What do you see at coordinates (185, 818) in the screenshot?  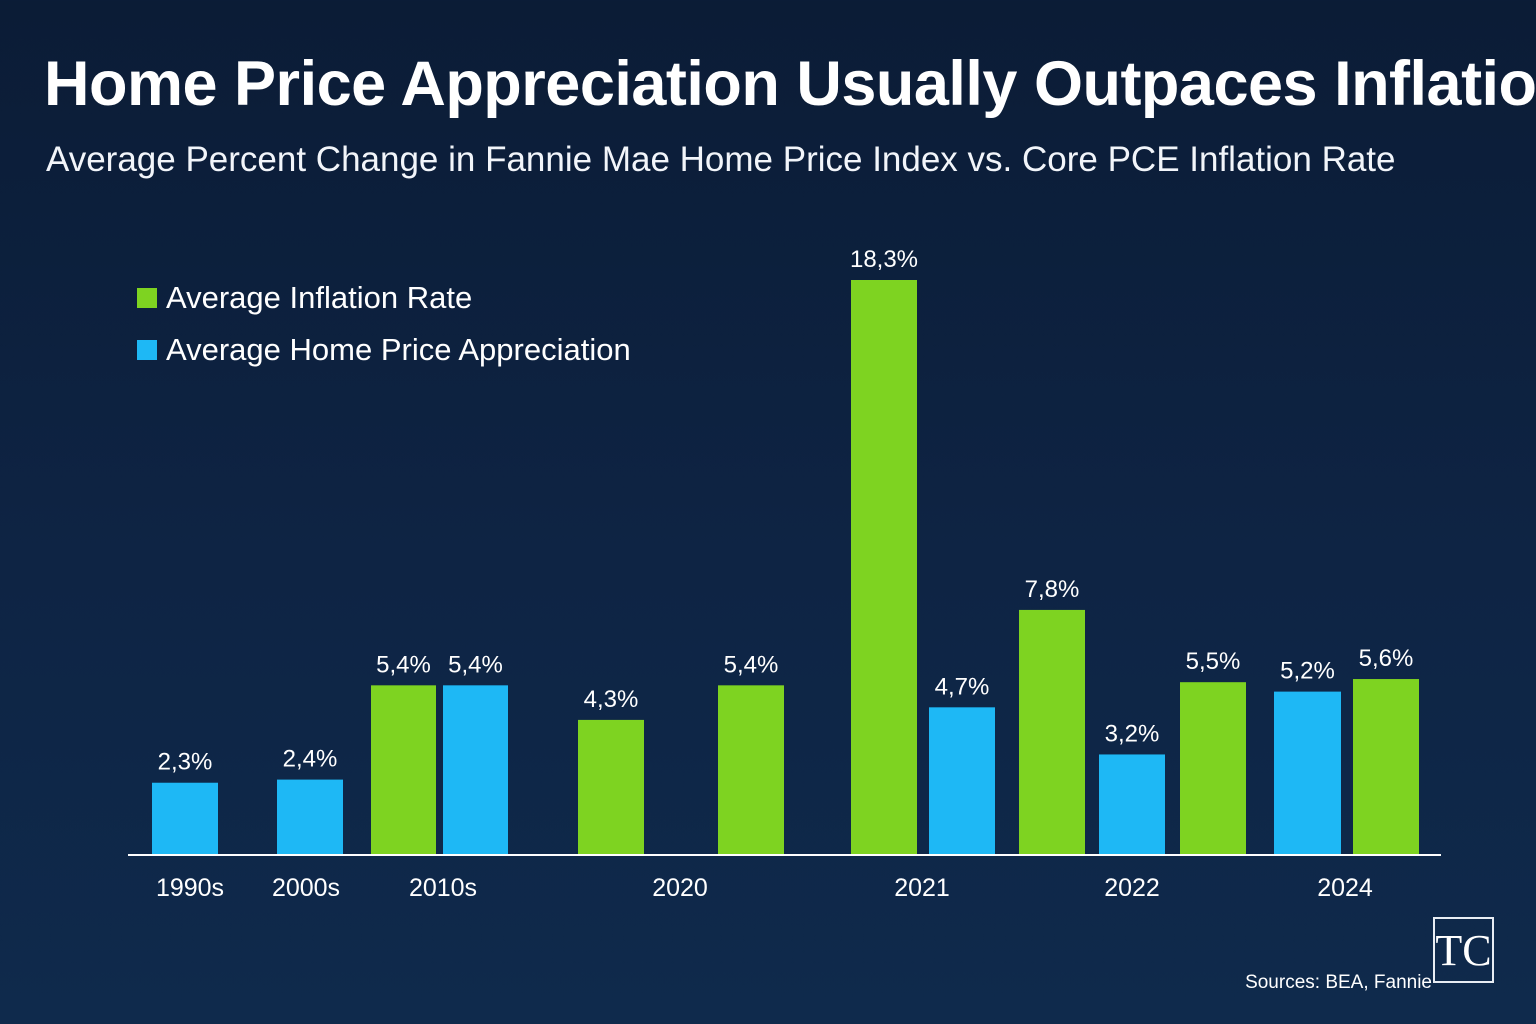 I see `bar-home-price-1990s` at bounding box center [185, 818].